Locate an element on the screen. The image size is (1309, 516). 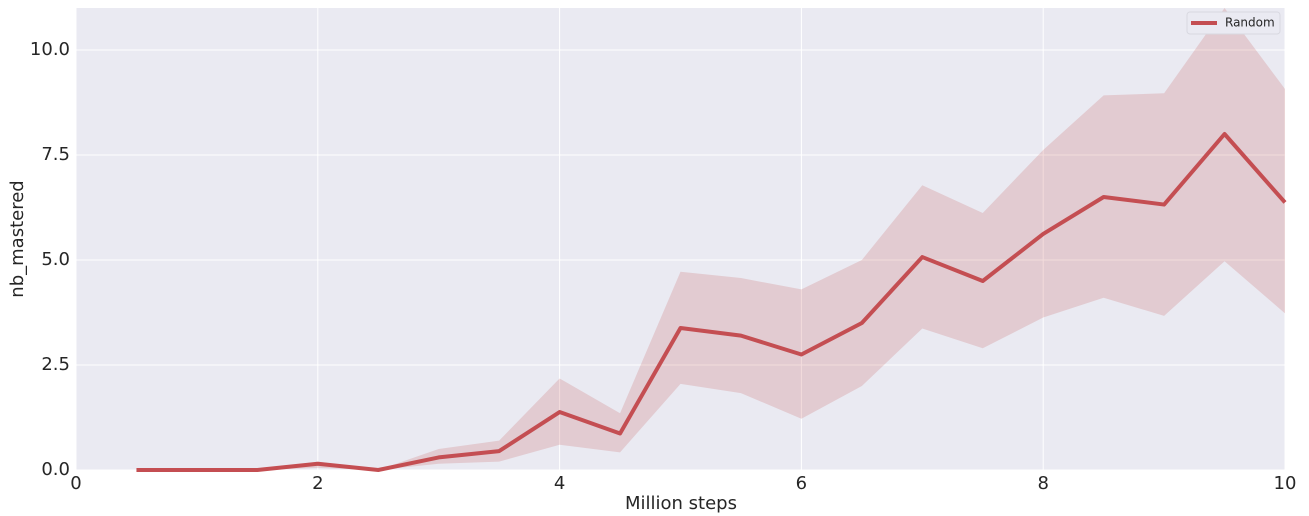
x-tick-label: 0 is located at coordinates (75, 483).